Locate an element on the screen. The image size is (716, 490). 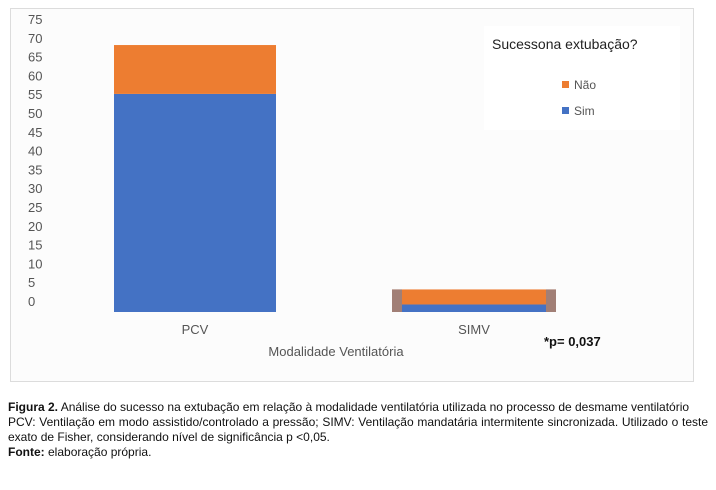
legend-title: Sucessona extubação? is located at coordinates (565, 44).